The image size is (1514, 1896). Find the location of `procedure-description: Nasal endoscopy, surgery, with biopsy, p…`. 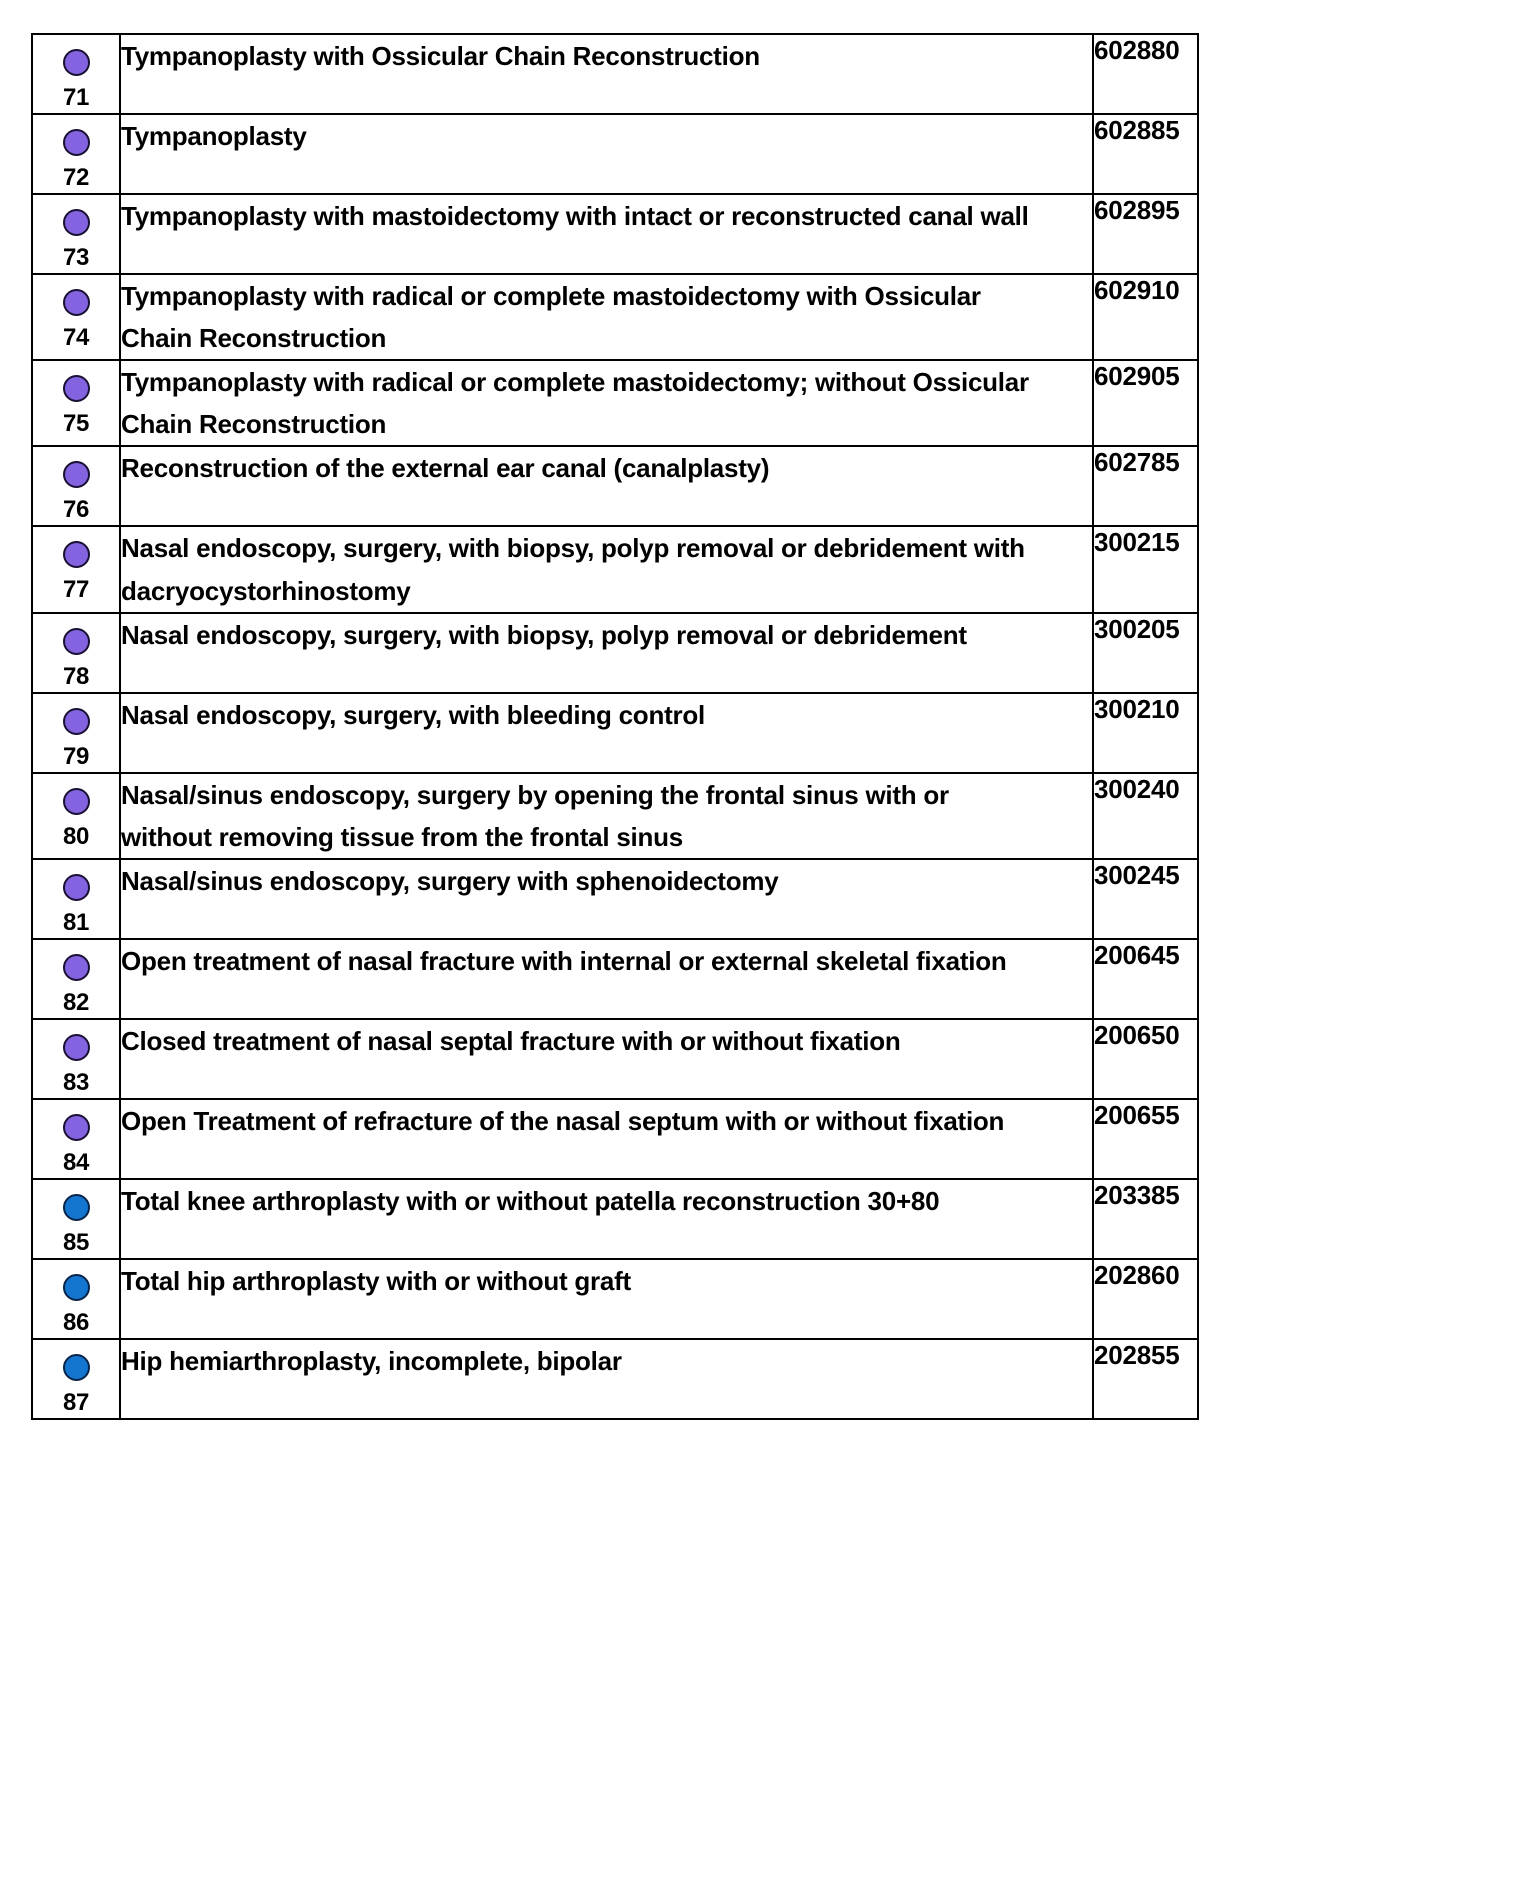

procedure-description: Nasal endoscopy, surgery, with biopsy, p… is located at coordinates (573, 569).